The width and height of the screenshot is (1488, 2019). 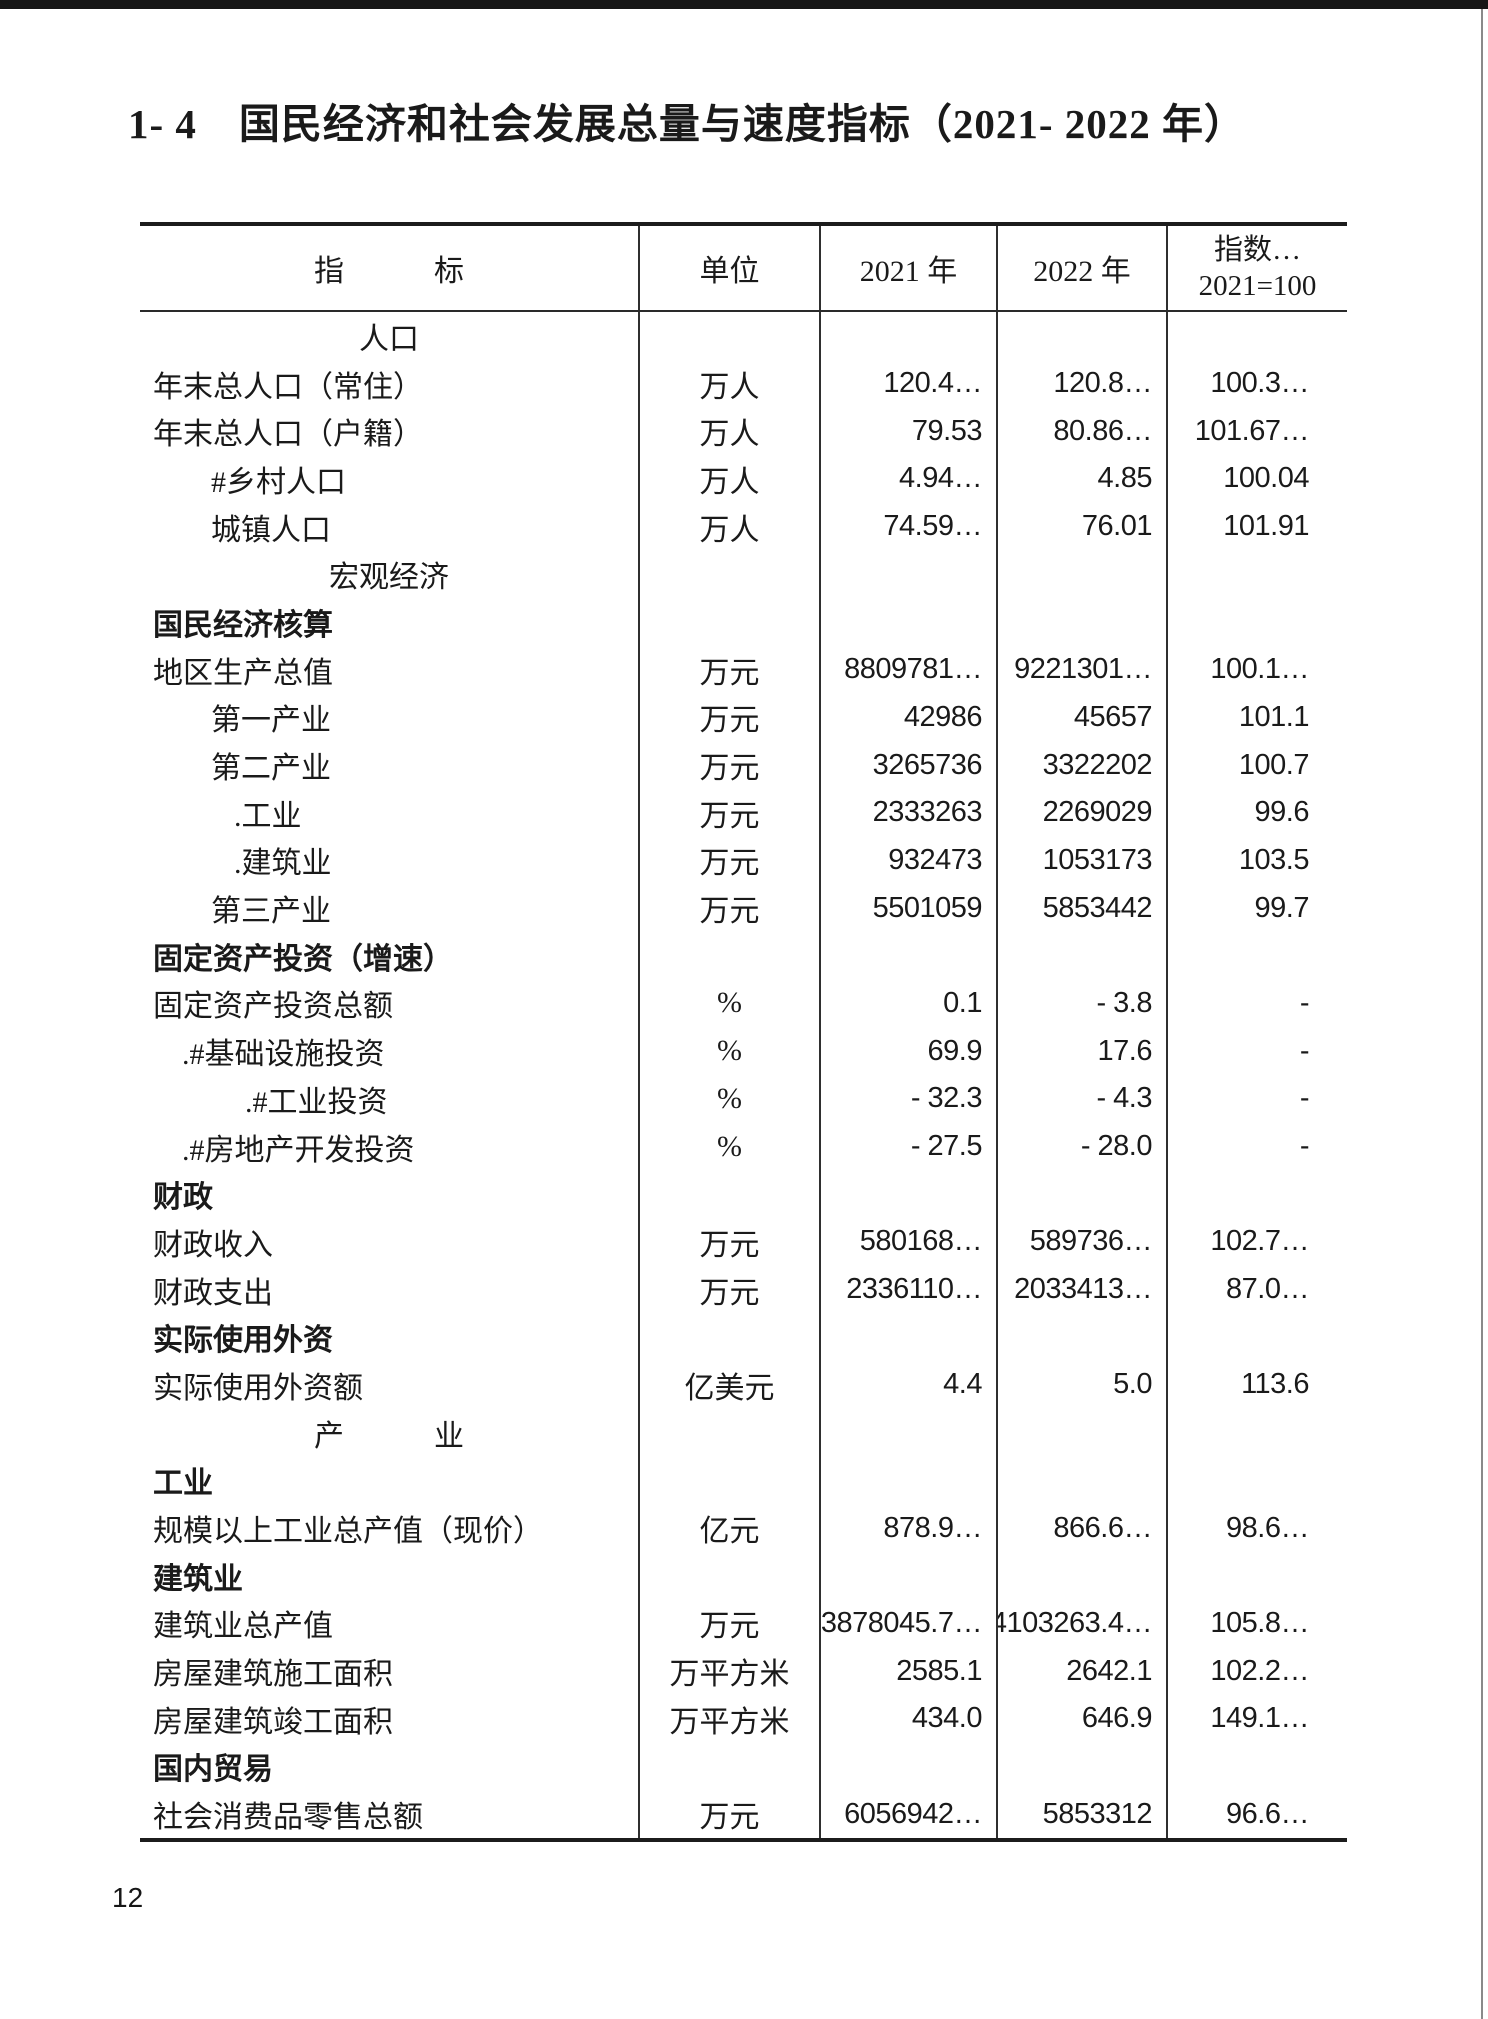 I want to click on indicator-cell: 房屋建筑竣工面积, so click(x=390, y=1718).